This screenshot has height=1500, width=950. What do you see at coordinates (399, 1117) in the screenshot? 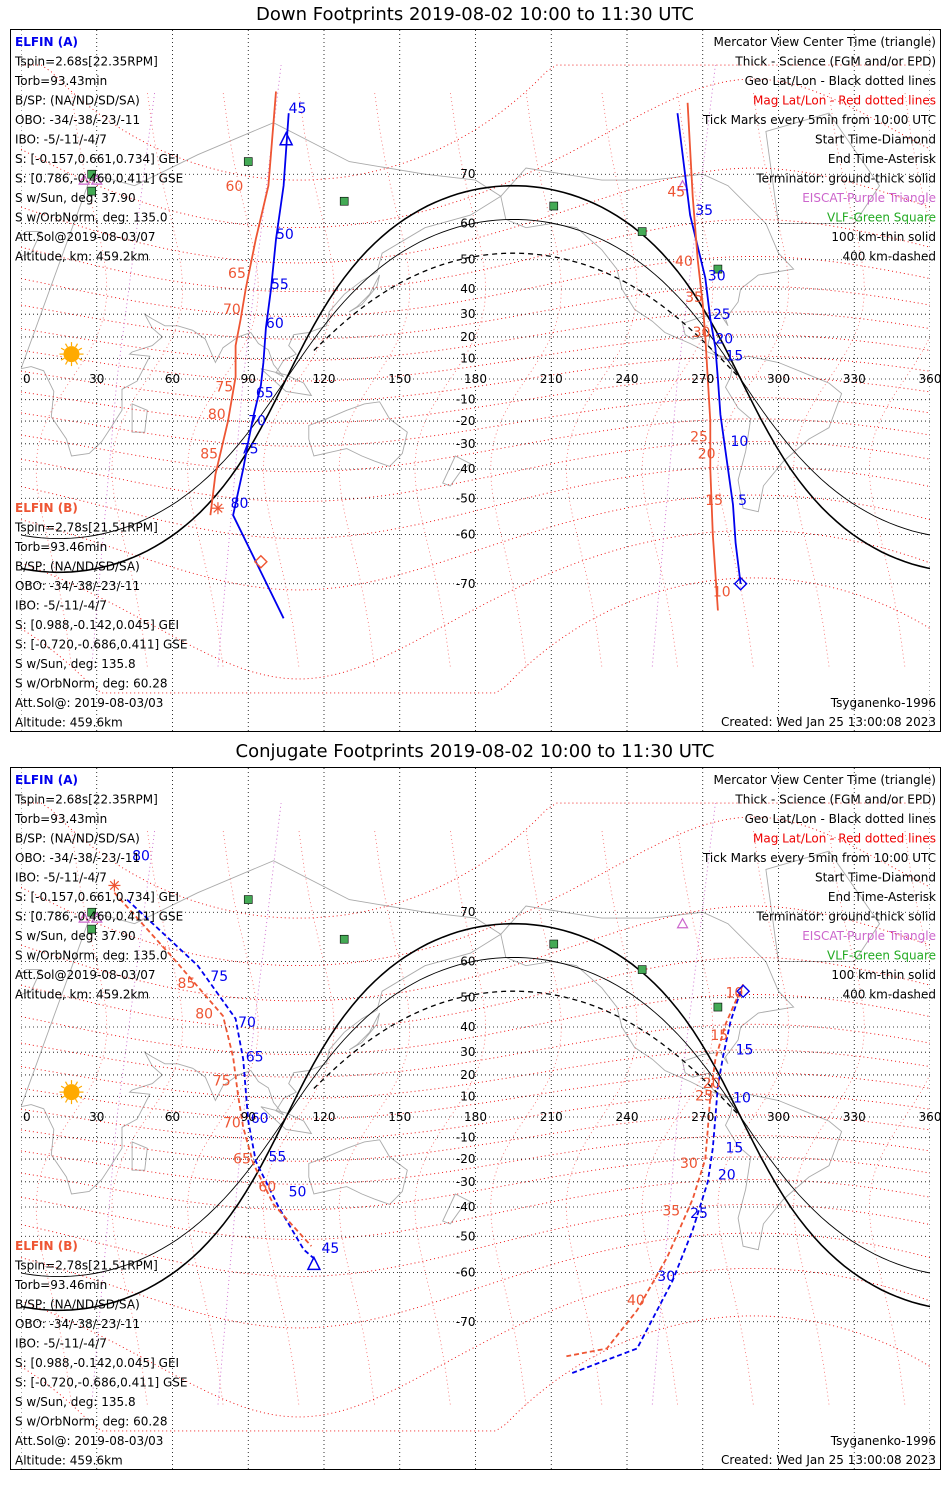
I see `x-tick-label: 150` at bounding box center [399, 1117].